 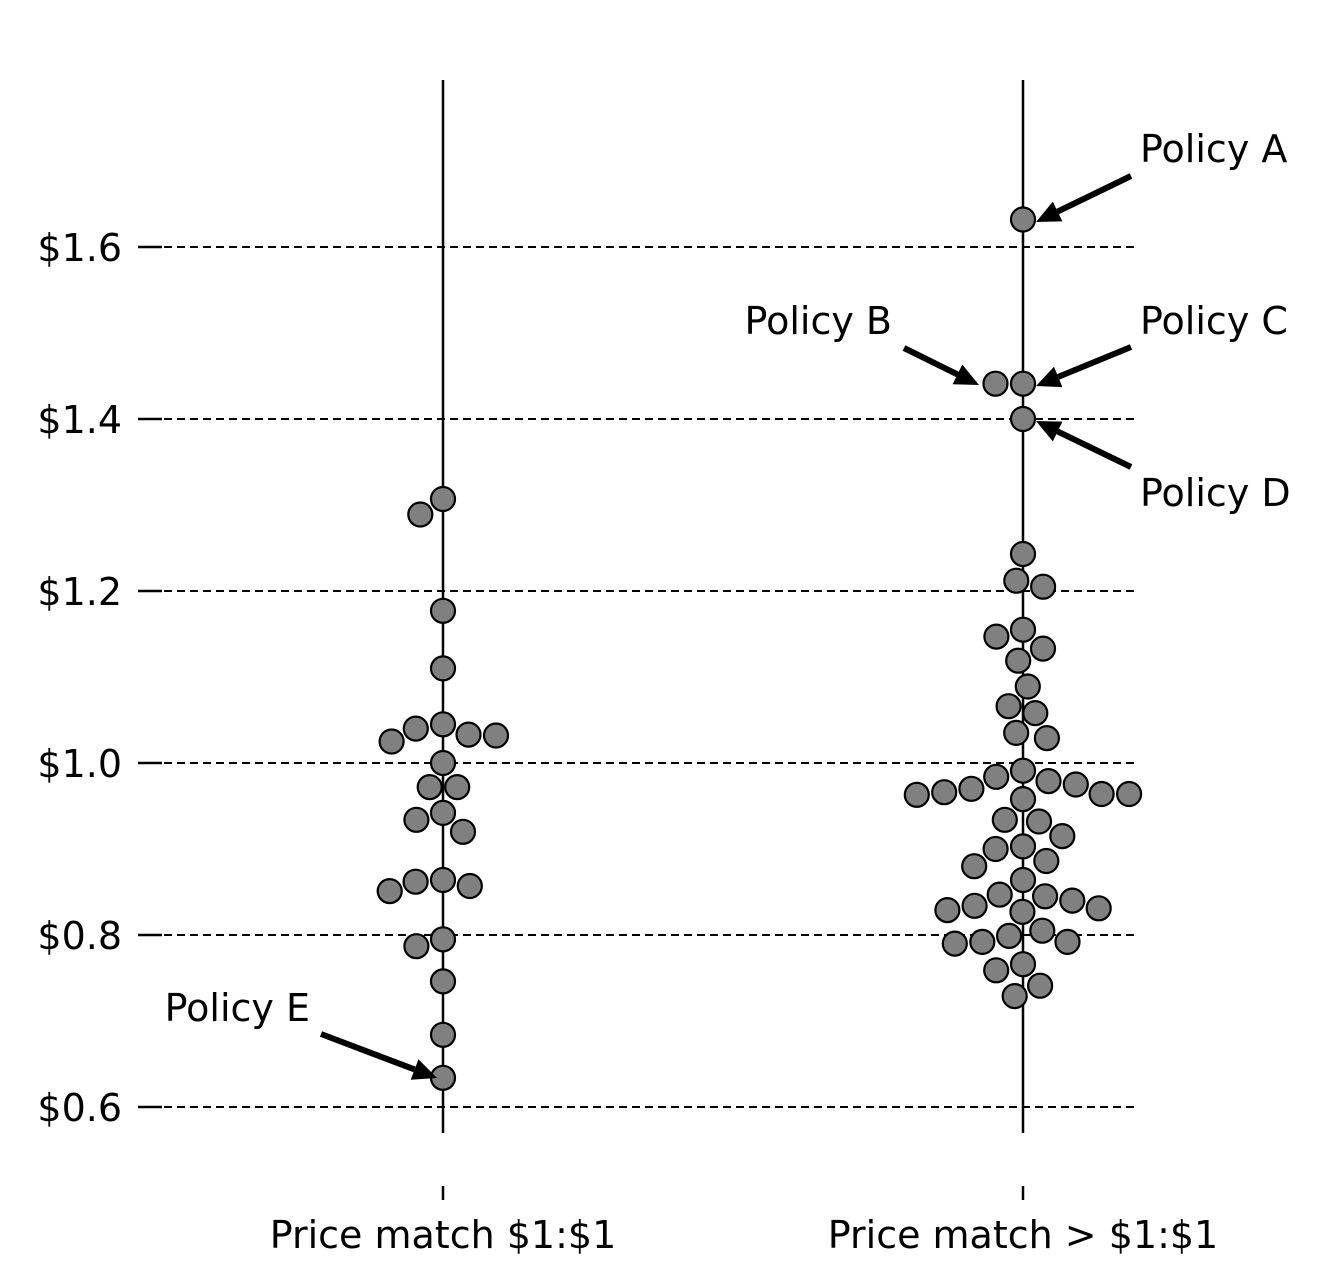 What do you see at coordinates (79, 420) in the screenshot?
I see `y-tick-label: $1.4` at bounding box center [79, 420].